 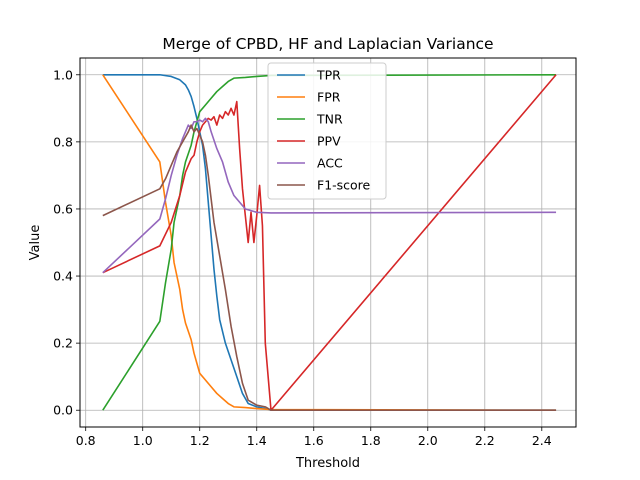 What do you see at coordinates (35, 243) in the screenshot?
I see `y-axis-label: Value` at bounding box center [35, 243].